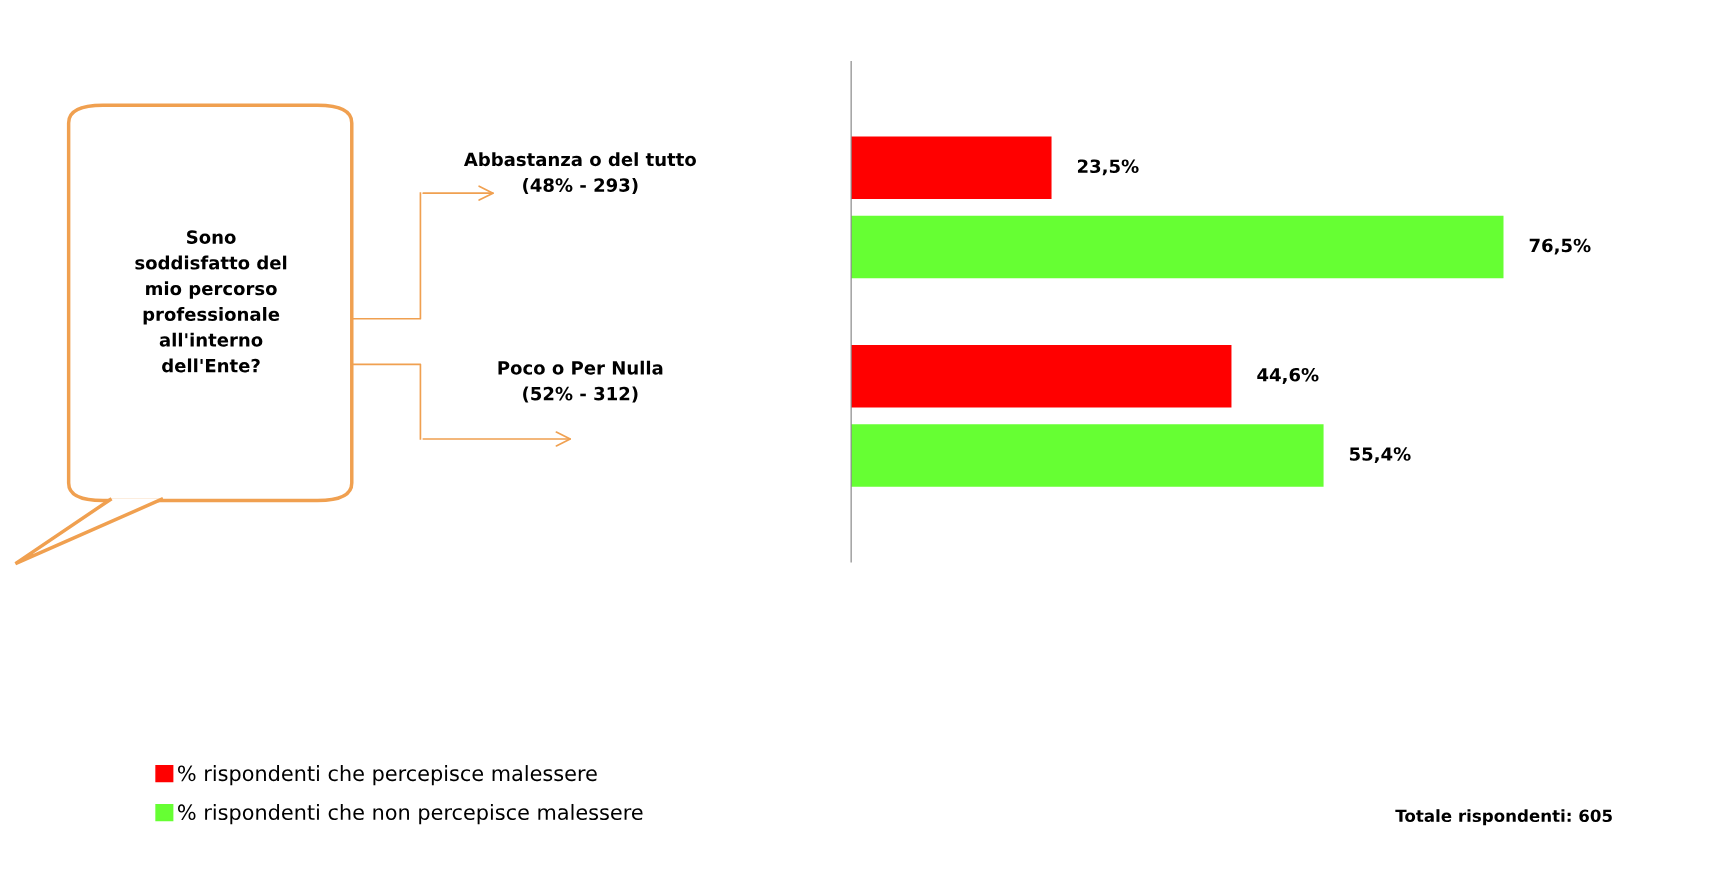 The image size is (1716, 878). I want to click on y-tick-label: Poco o Per Nulla (52% - 312), so click(580, 381).